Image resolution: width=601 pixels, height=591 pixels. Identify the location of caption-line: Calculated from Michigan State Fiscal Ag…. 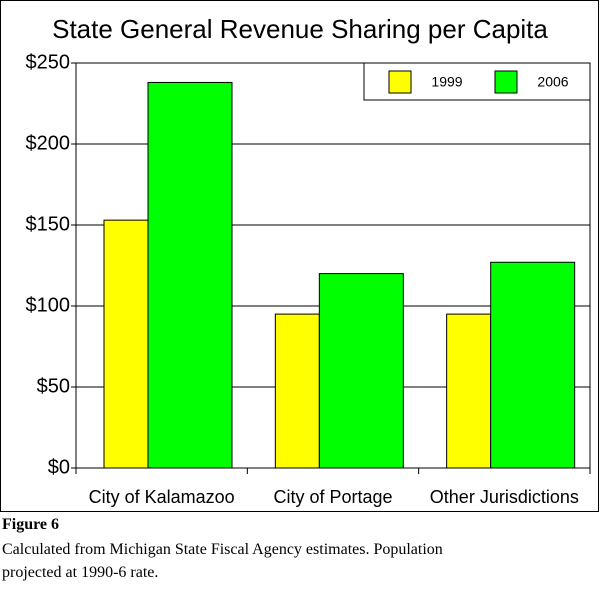
(222, 549).